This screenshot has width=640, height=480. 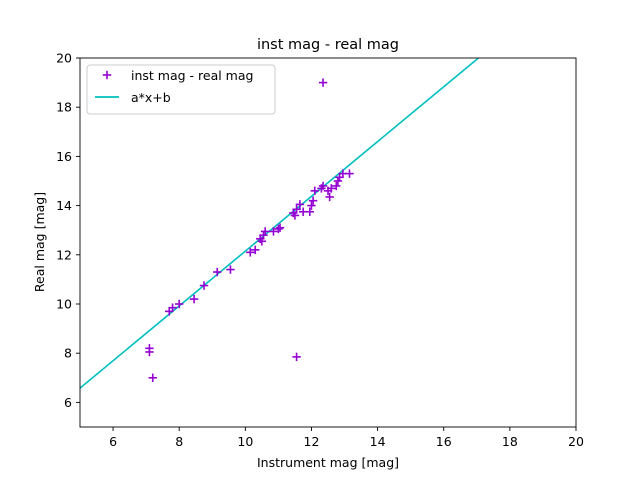 I want to click on legend-label-line: a*x+b, so click(x=151, y=97).